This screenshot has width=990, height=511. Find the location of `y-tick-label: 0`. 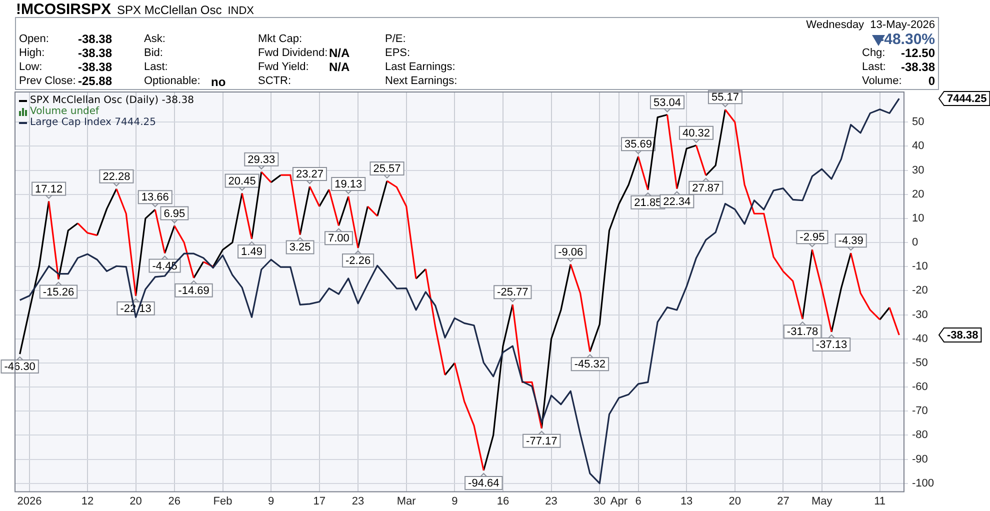

y-tick-label: 0 is located at coordinates (915, 242).